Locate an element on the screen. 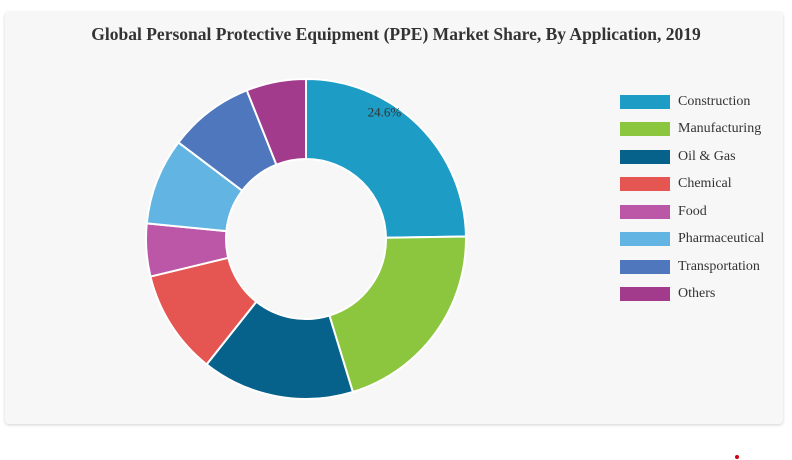 The image size is (792, 460). legend-swatch-food is located at coordinates (645, 211).